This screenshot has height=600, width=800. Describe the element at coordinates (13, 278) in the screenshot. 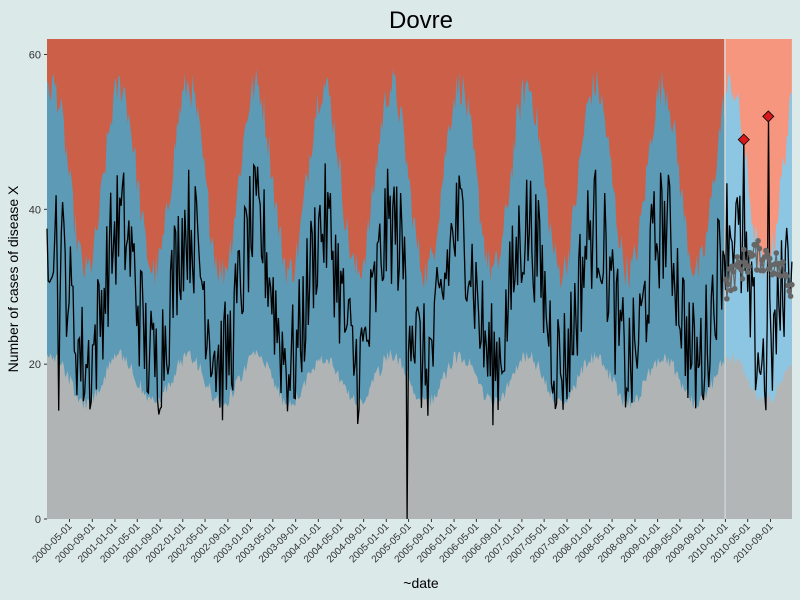

I see `y-axis-title: Number of cases of disease X` at that location.